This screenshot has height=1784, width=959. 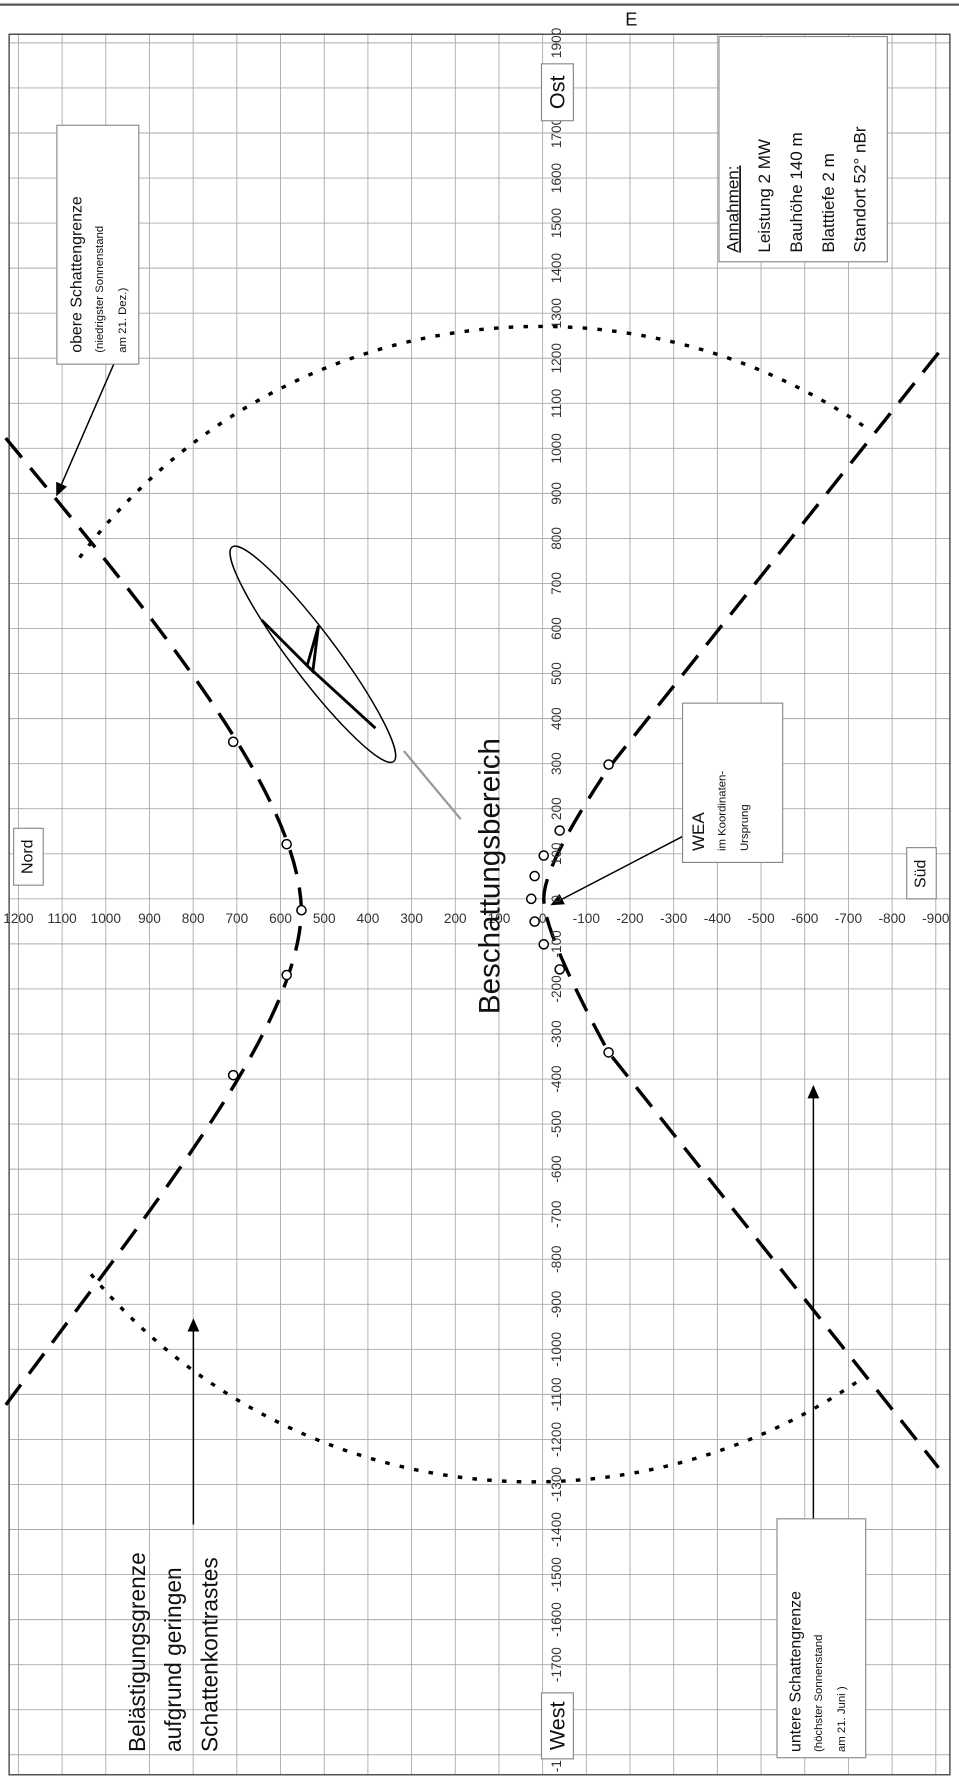 What do you see at coordinates (489, 876) in the screenshot?
I see `area-label: Beschattungsbereich` at bounding box center [489, 876].